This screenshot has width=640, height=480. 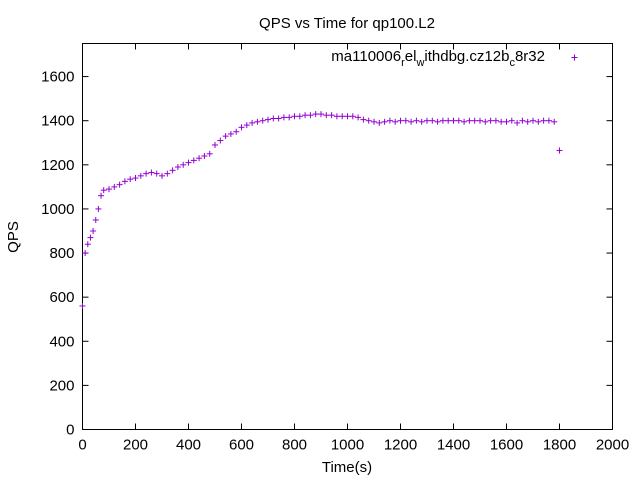 I want to click on y-tick-label: 1400, so click(x=57, y=121).